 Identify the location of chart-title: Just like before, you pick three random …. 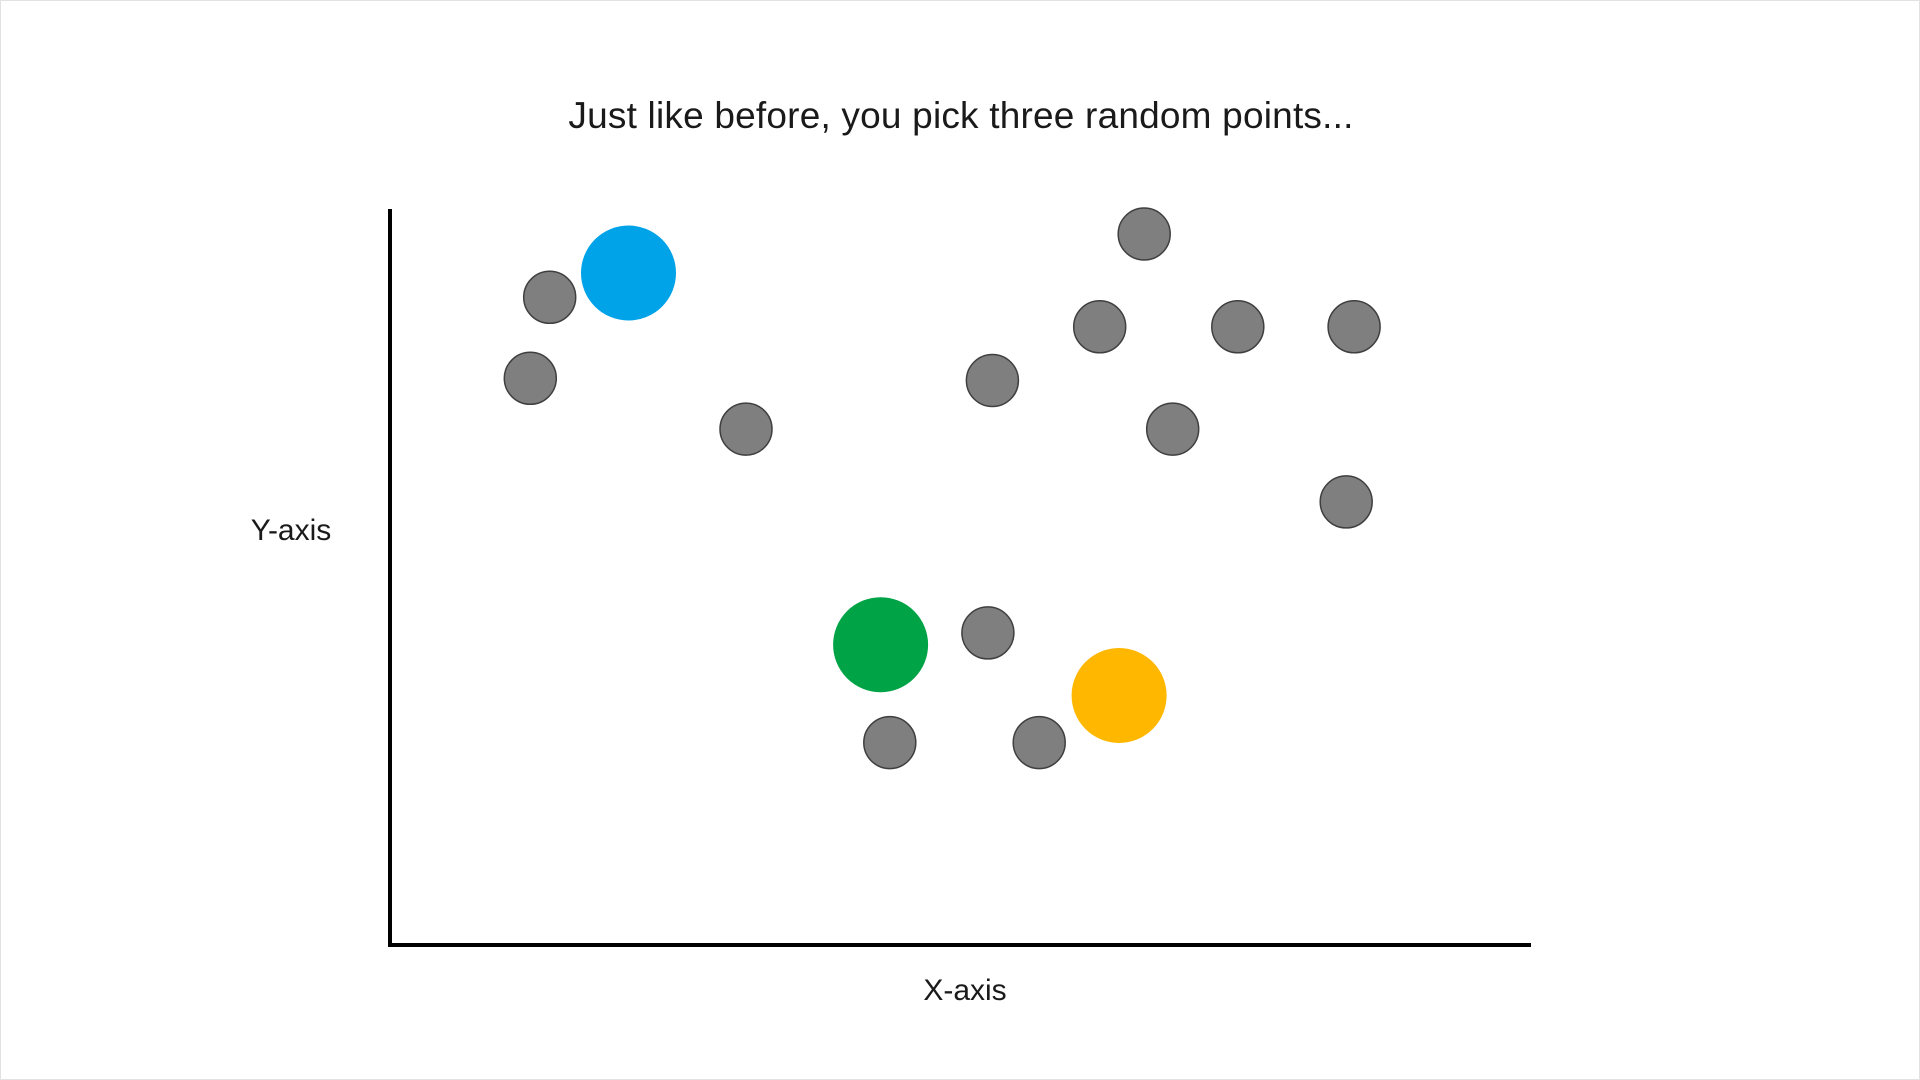
(961, 115).